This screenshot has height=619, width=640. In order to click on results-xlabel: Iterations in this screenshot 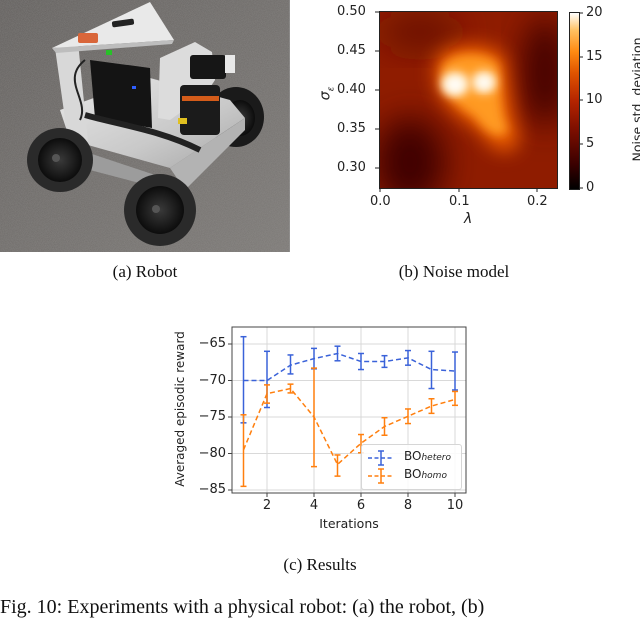, I will do `click(349, 523)`.